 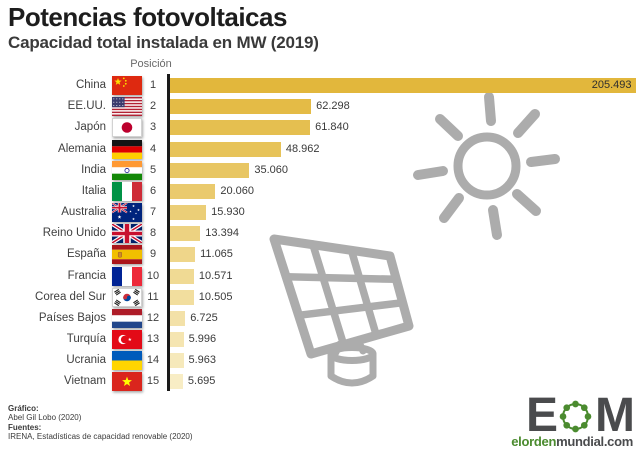 What do you see at coordinates (82, 148) in the screenshot?
I see `country-label: Alemania` at bounding box center [82, 148].